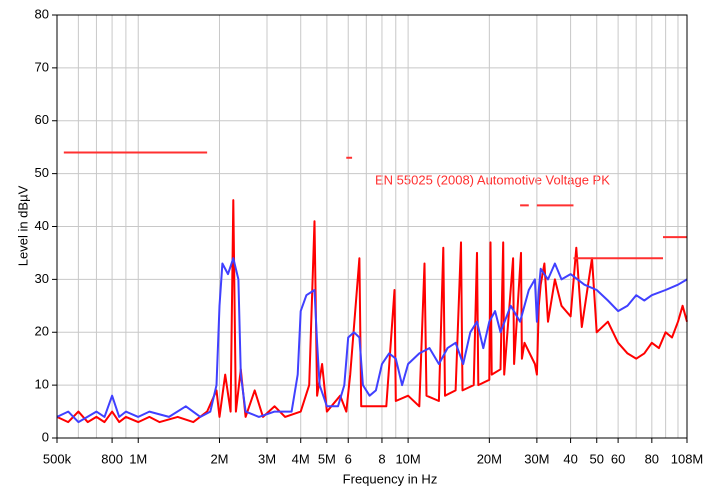 This screenshot has width=721, height=489. I want to click on y-tick-label: 30, so click(42, 278).